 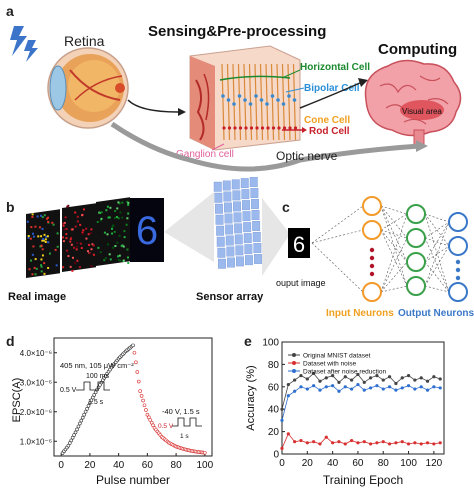 I want to click on legend-marker-noise, so click(x=294, y=363).